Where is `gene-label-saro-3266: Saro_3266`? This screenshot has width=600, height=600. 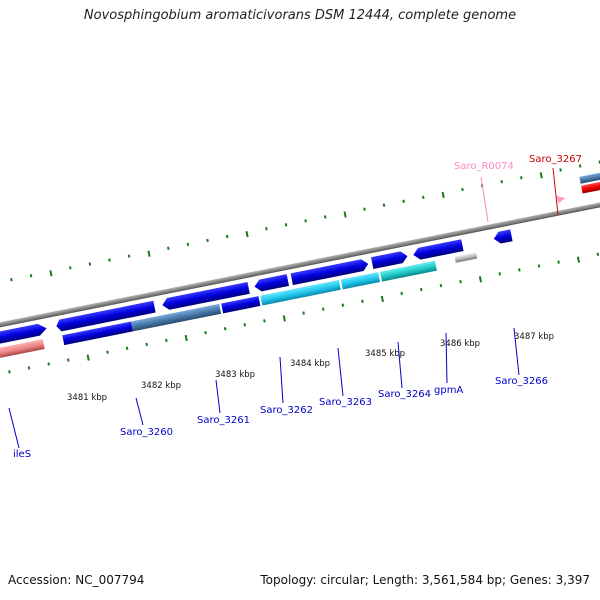
gene-label-saro-3266: Saro_3266 is located at coordinates (521, 381).